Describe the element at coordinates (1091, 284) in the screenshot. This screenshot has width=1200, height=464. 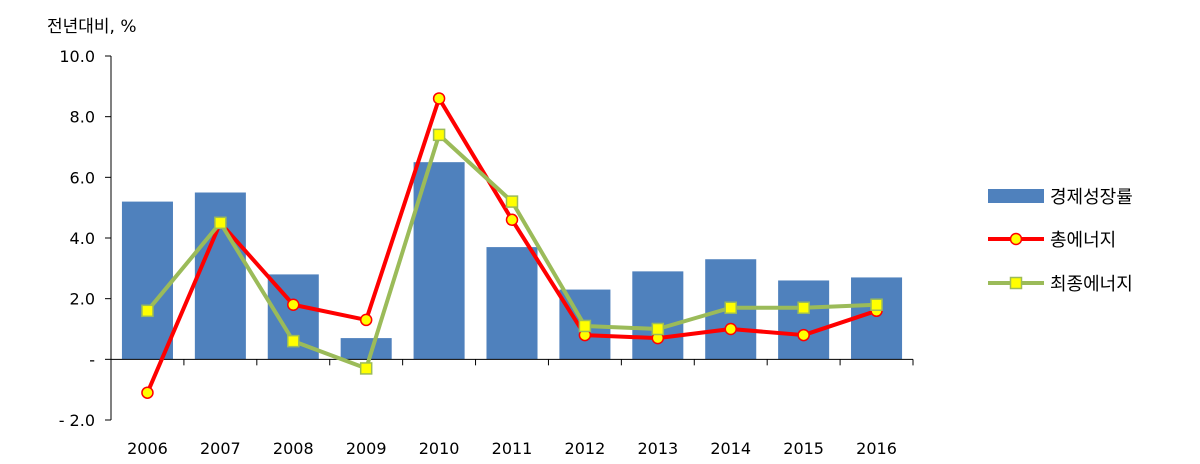
I see `legend-label: 최종에너지` at that location.